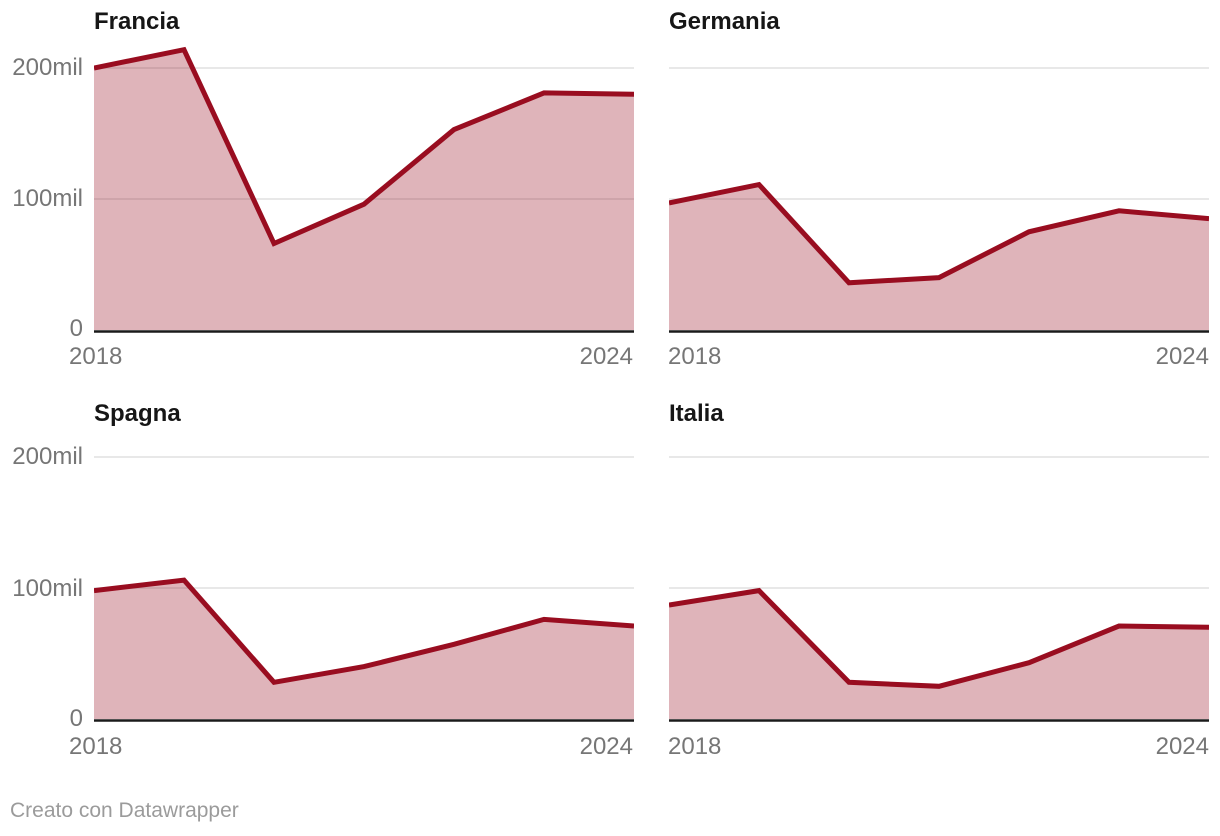 This screenshot has height=836, width=1220. What do you see at coordinates (96, 746) in the screenshot?
I see `x-tick-2018-spagna: 2018` at bounding box center [96, 746].